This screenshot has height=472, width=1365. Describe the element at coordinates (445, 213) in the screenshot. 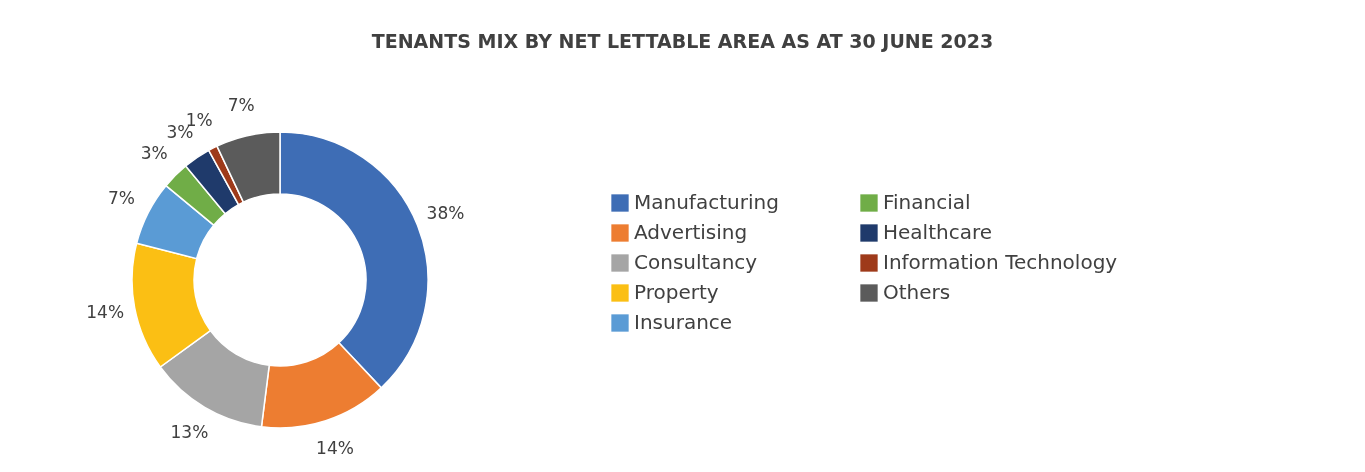

I see `data-label: 38%` at that location.